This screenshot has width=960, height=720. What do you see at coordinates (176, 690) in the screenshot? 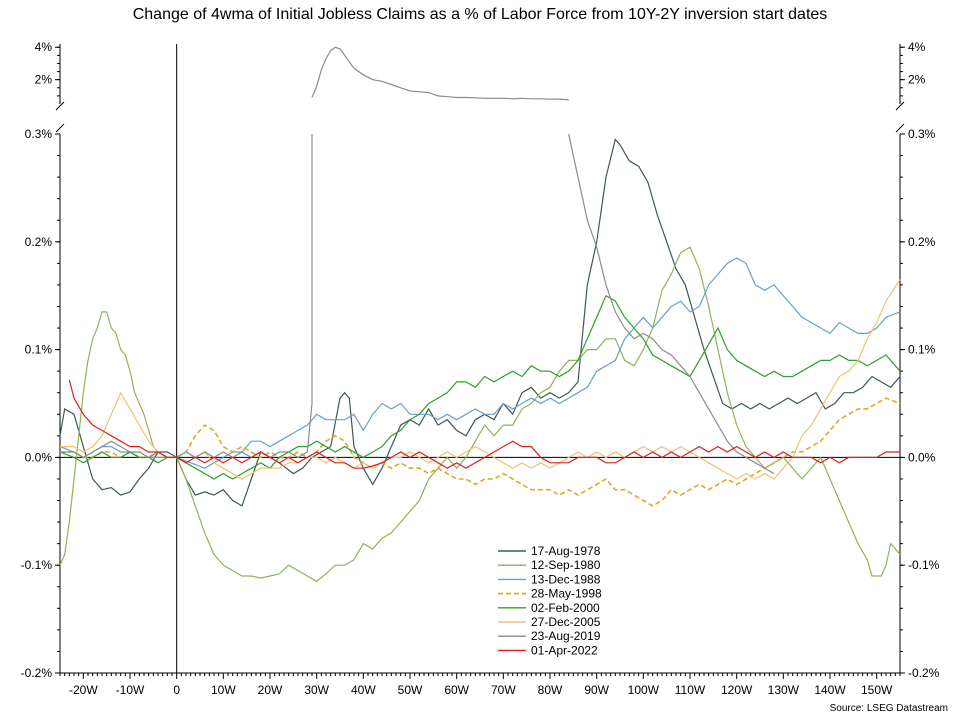
I see `x-tick-label: 0` at bounding box center [176, 690].